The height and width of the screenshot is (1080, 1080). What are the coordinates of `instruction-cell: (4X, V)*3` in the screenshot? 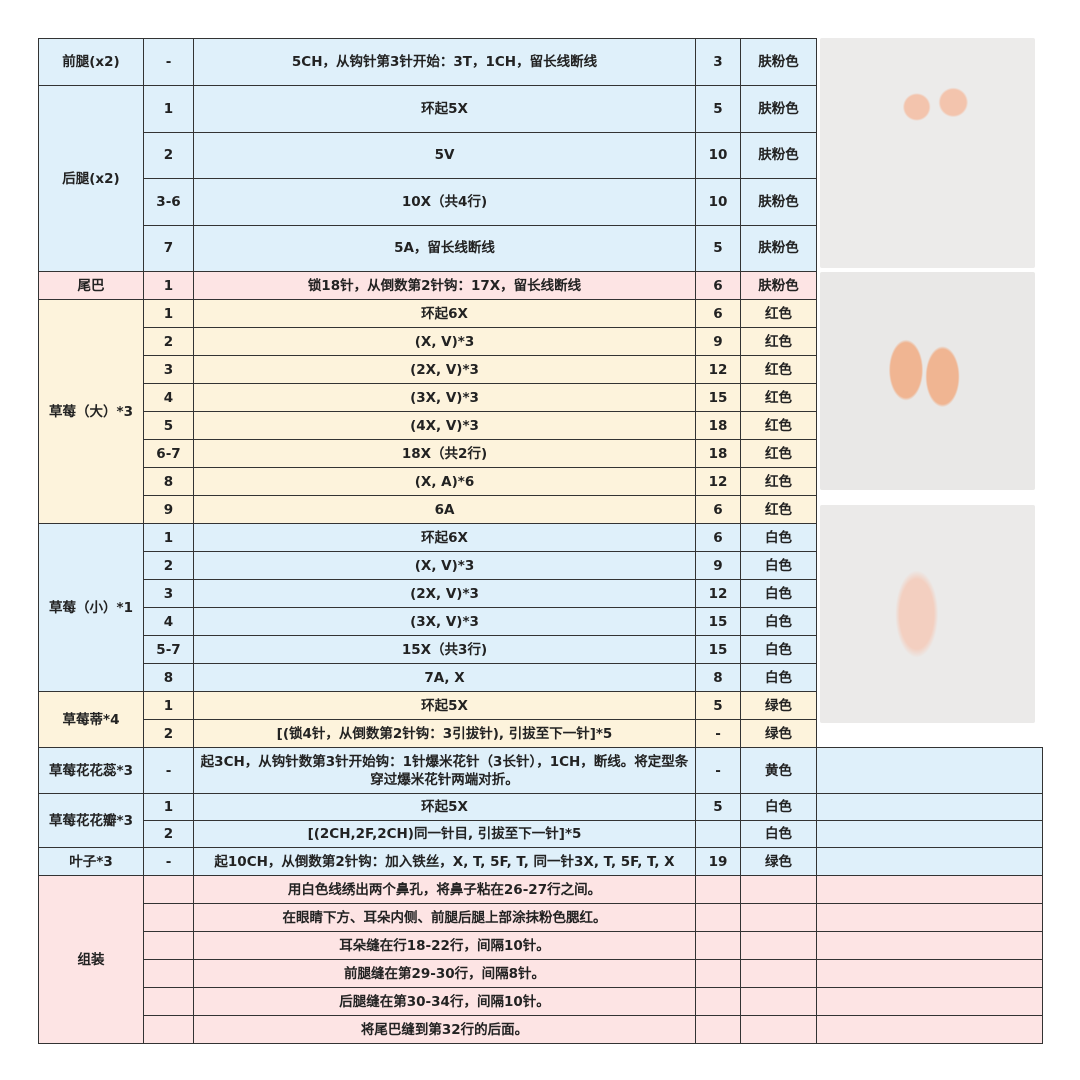 It's located at (444, 425).